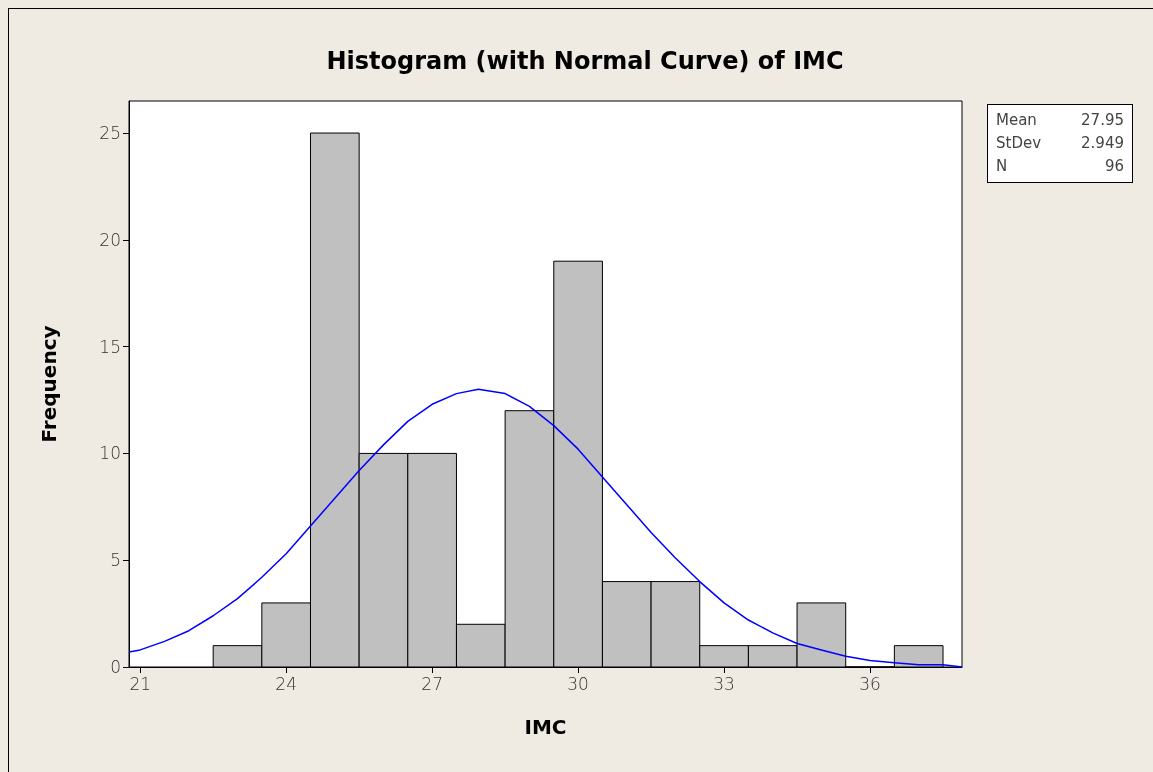 Image resolution: width=1153 pixels, height=772 pixels. What do you see at coordinates (110, 453) in the screenshot?
I see `y-tick-label: 10` at bounding box center [110, 453].